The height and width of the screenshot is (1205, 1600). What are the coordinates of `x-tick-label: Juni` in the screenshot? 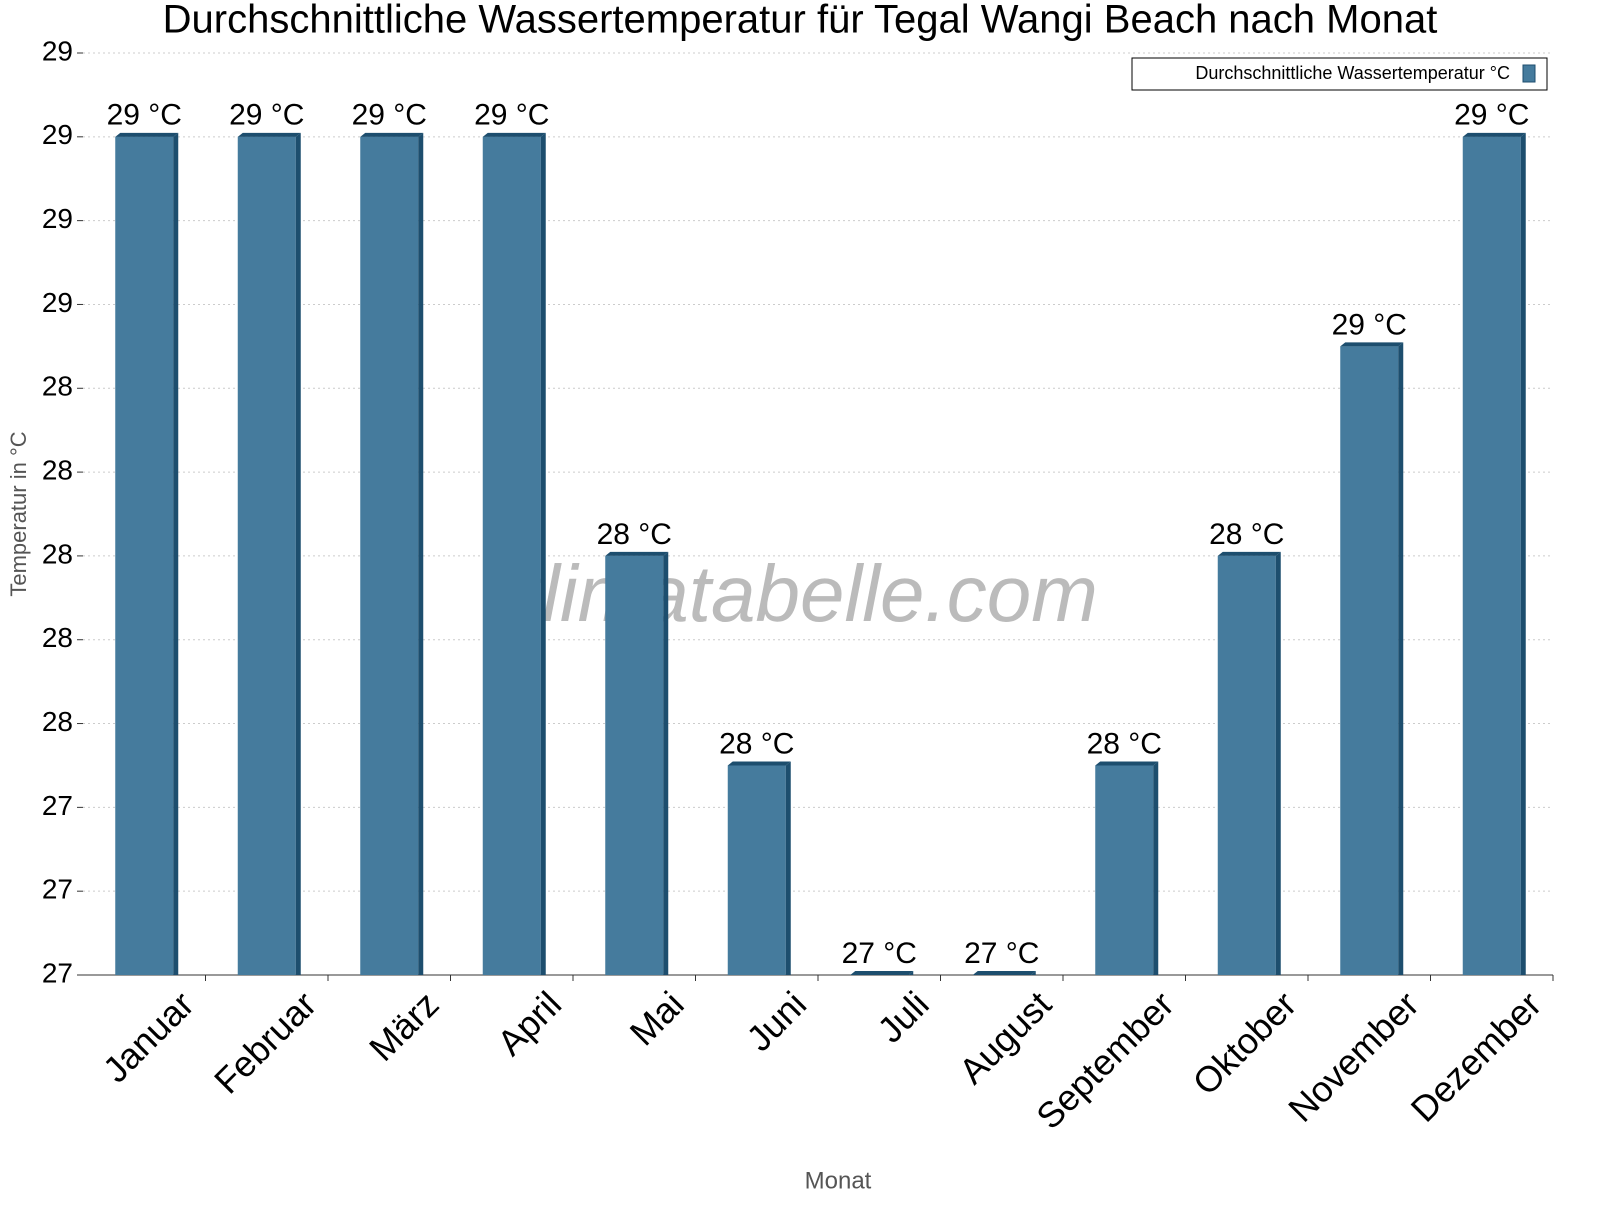 It's located at (776, 1021).